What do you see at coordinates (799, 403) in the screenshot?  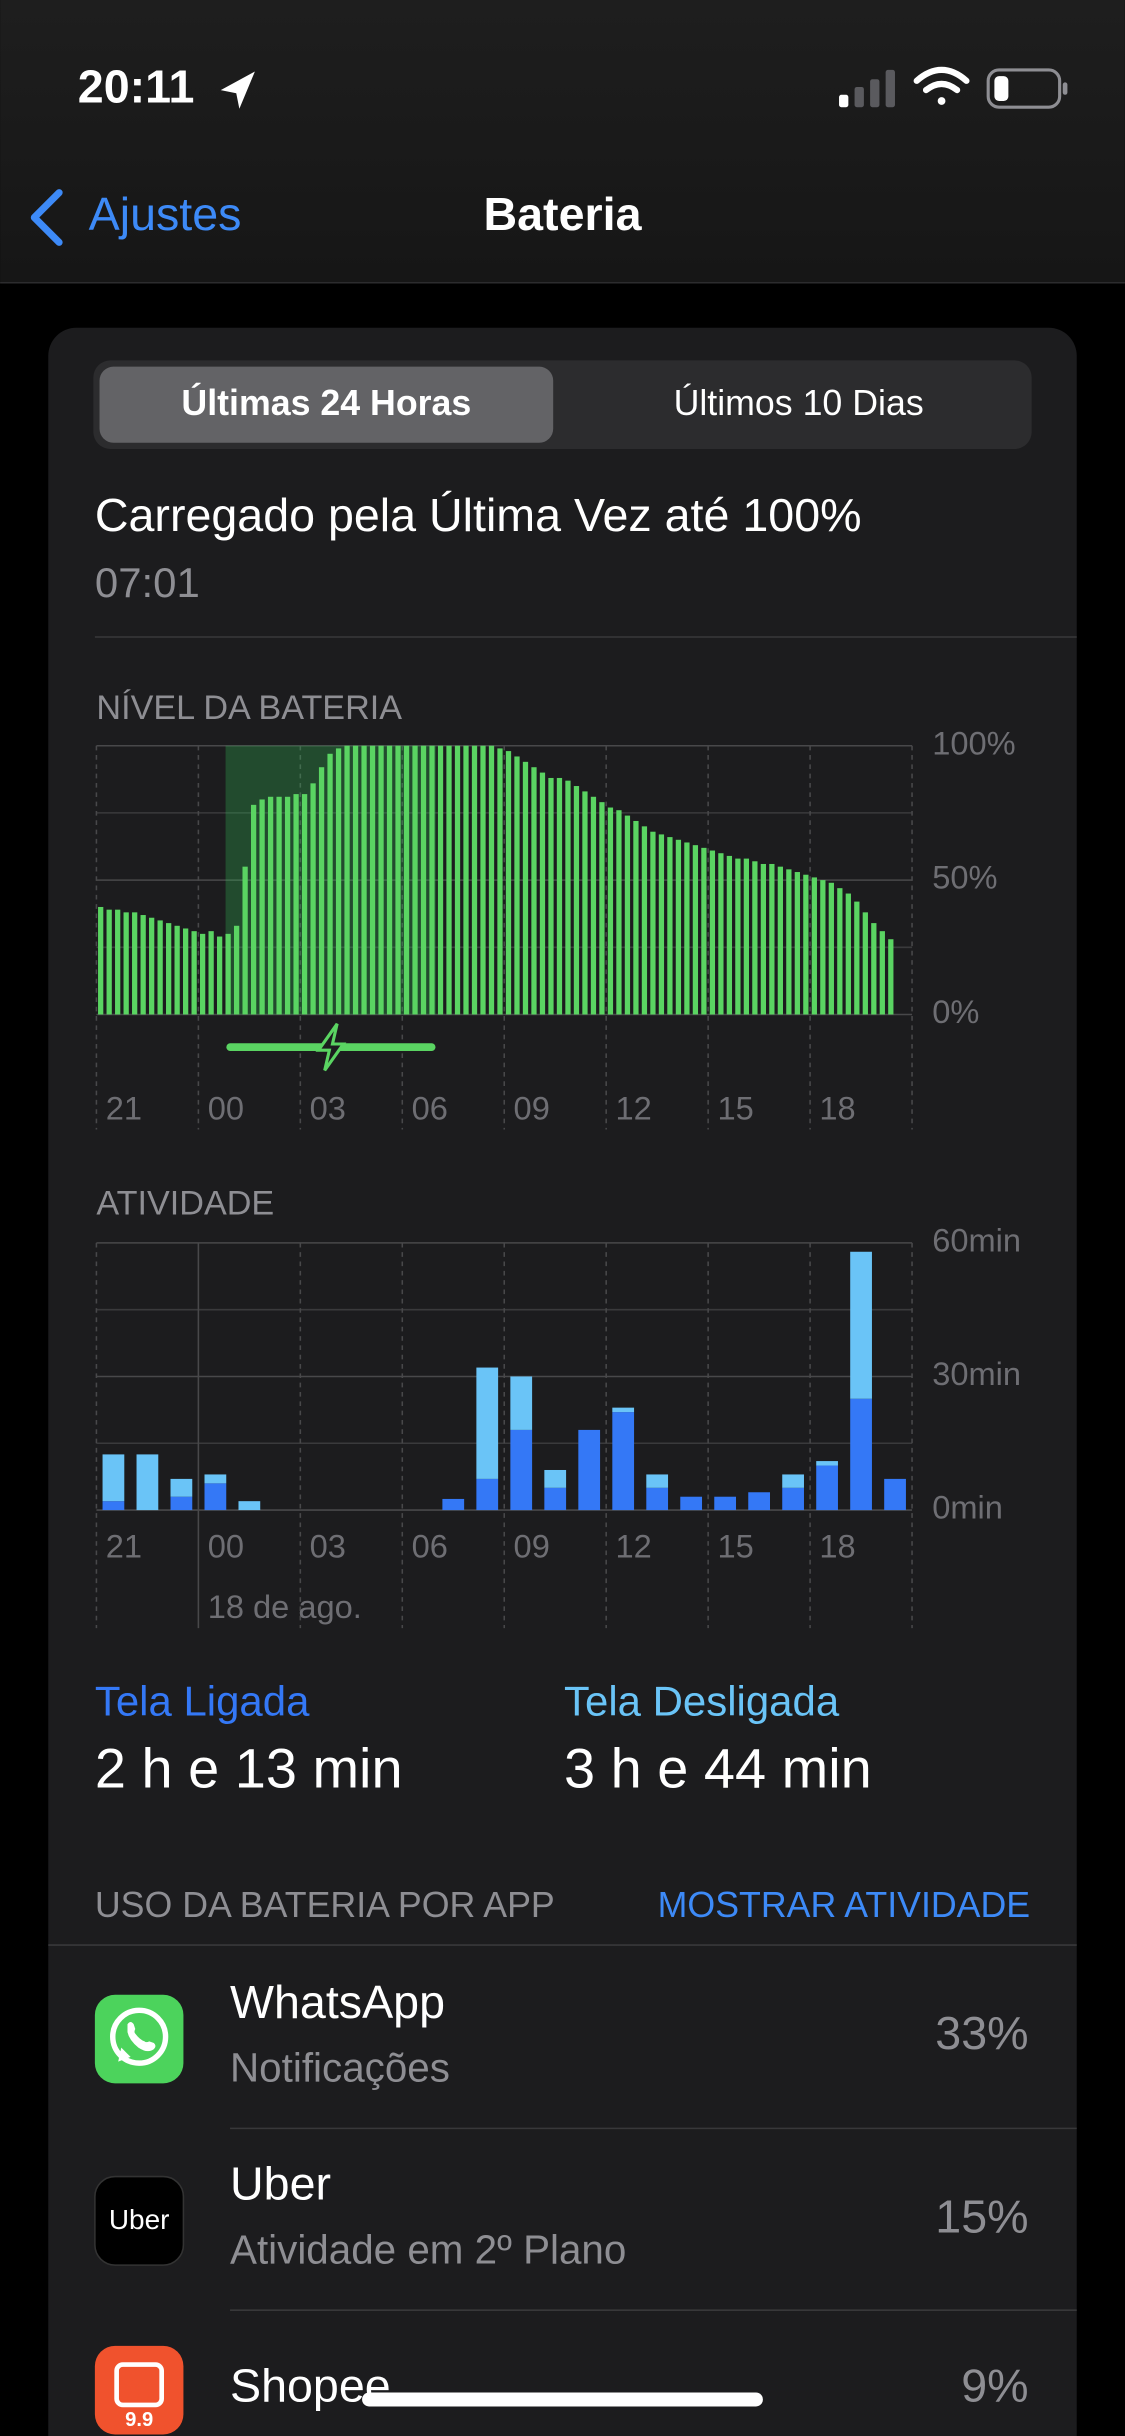 I see `segment-option: Últimos 10 Dias` at bounding box center [799, 403].